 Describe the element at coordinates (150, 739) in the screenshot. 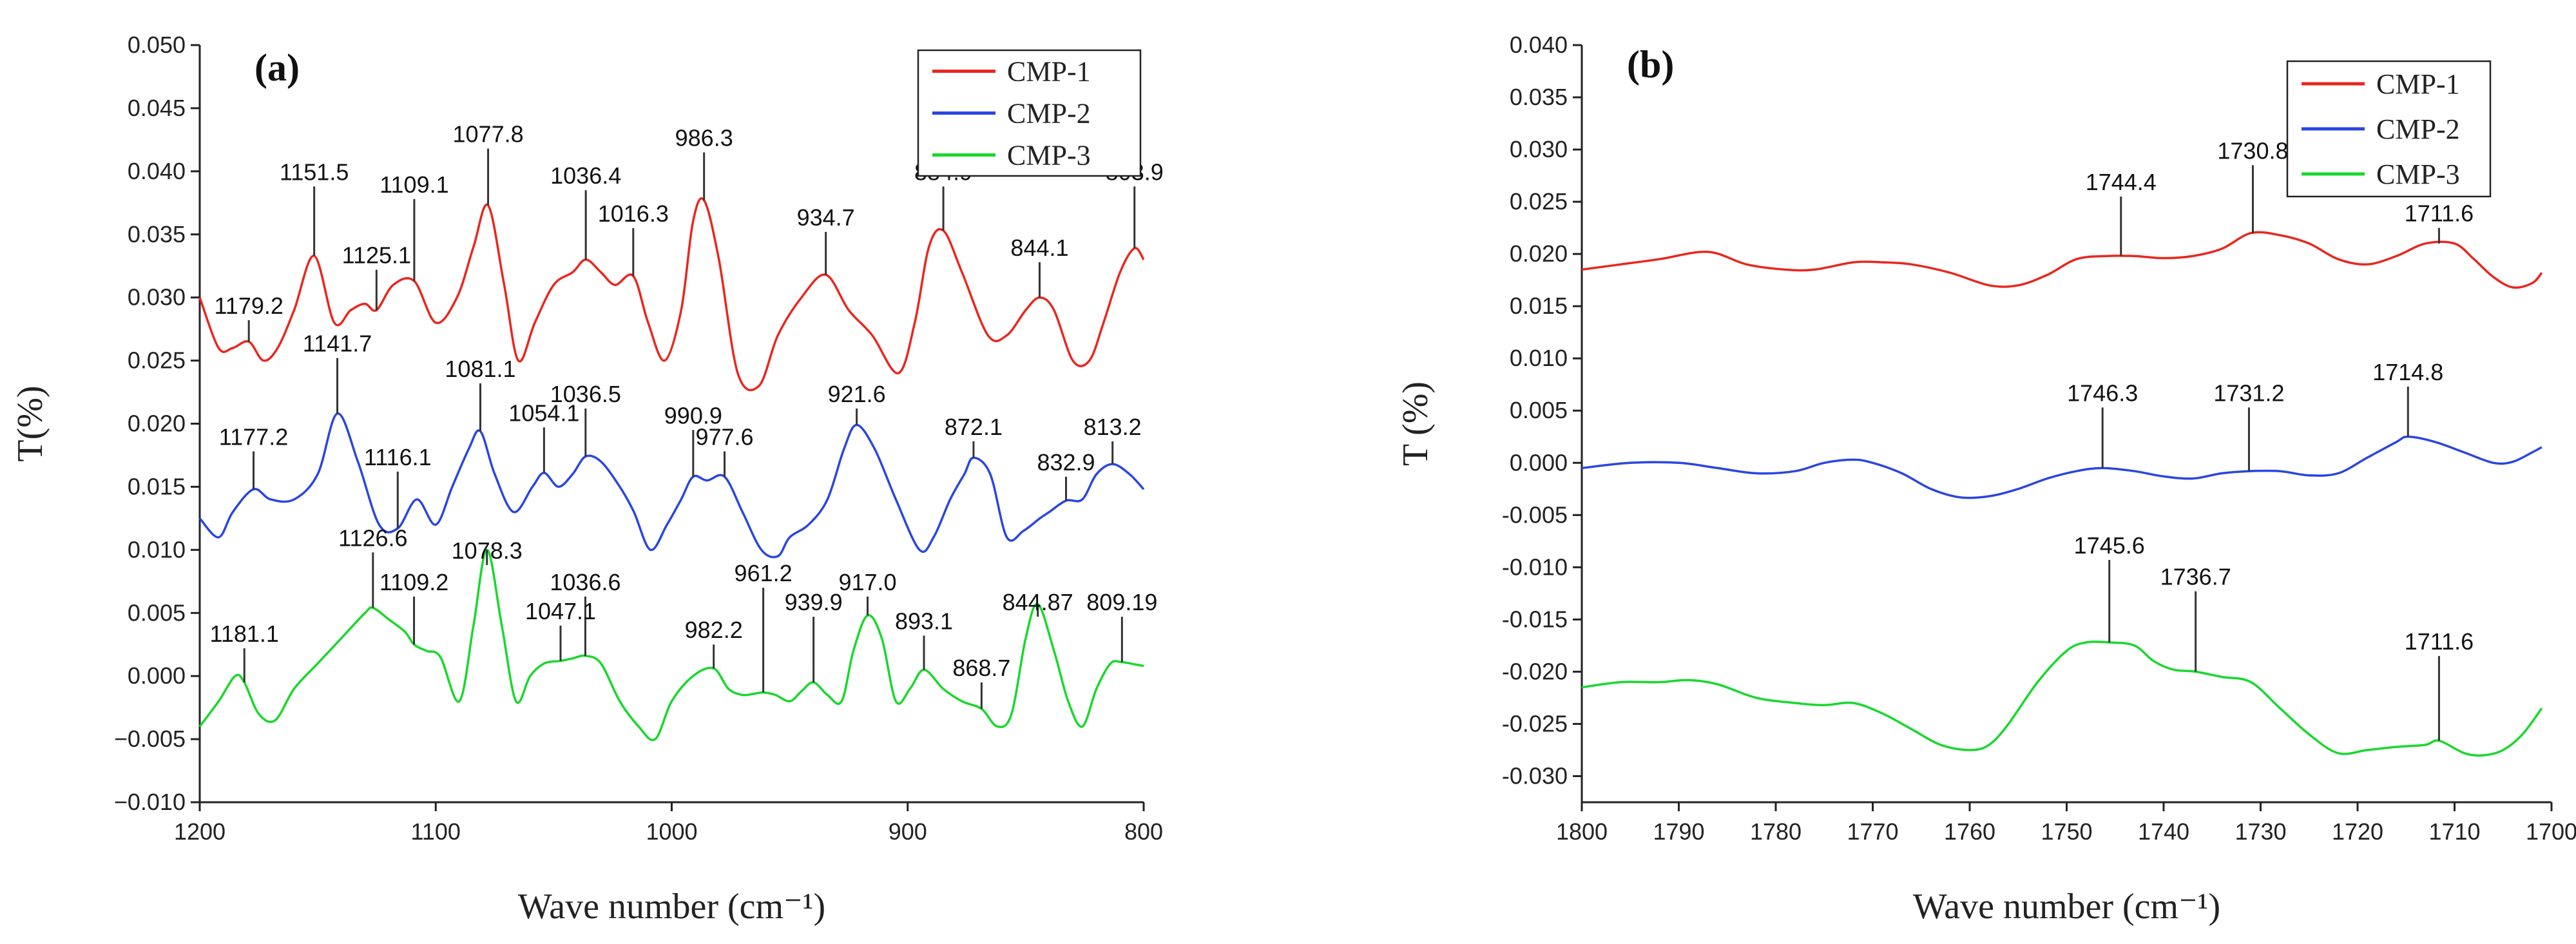

I see `y-tick-label: −0.005` at that location.